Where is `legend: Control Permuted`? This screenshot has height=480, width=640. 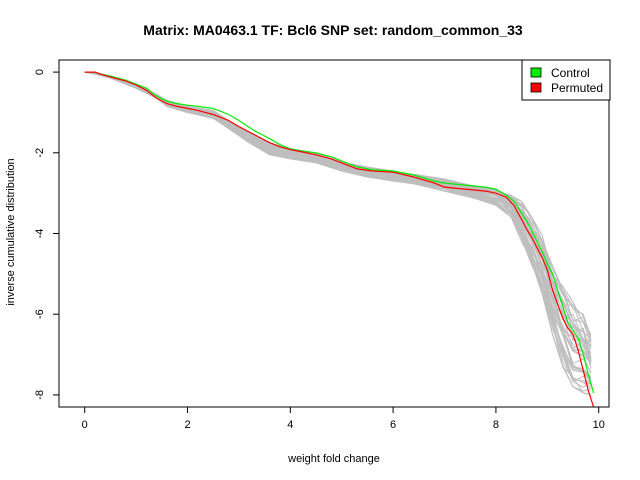
legend: Control Permuted is located at coordinates (566, 80).